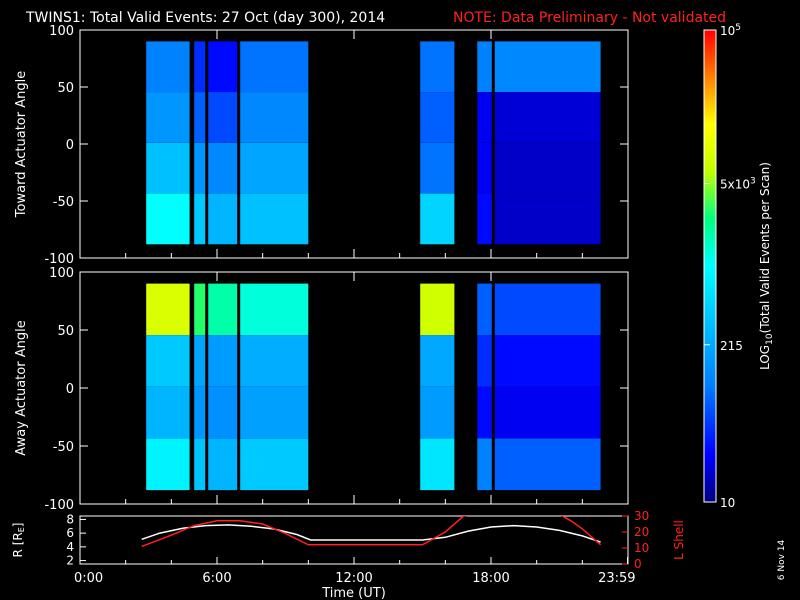  Describe the element at coordinates (641, 532) in the screenshot. I see `lshell-axis-tick-label: 20` at that location.